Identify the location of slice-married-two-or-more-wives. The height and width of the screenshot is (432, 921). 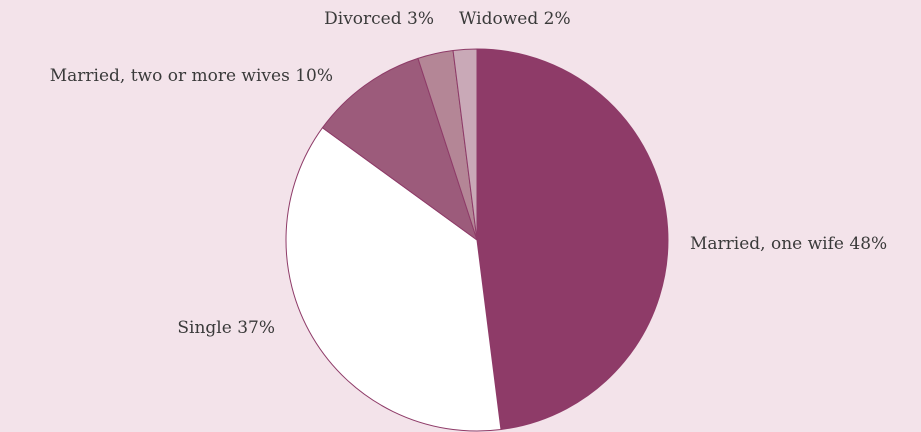
(399, 149).